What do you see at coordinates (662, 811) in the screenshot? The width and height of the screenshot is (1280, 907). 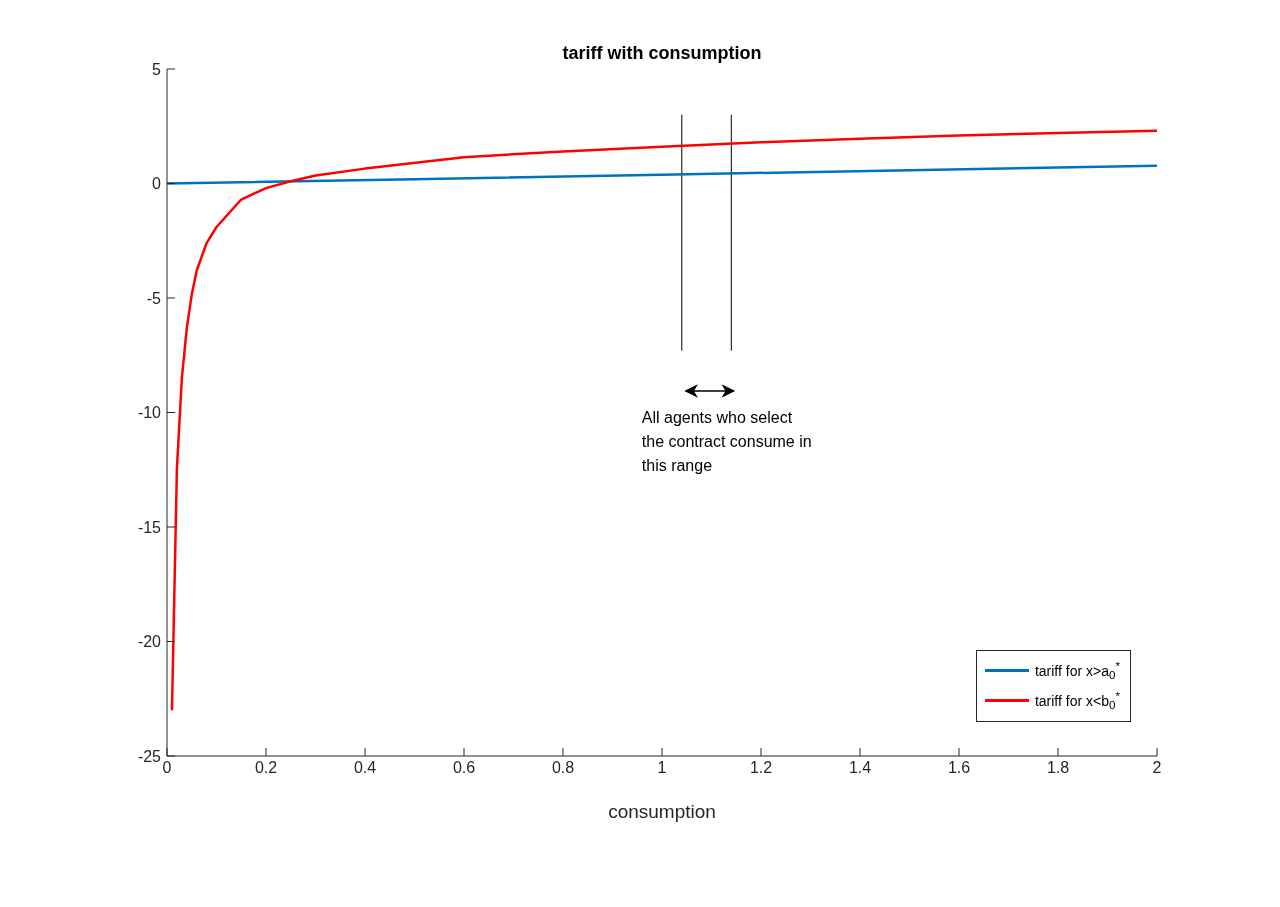 I see `x-axis-title: consumption` at bounding box center [662, 811].